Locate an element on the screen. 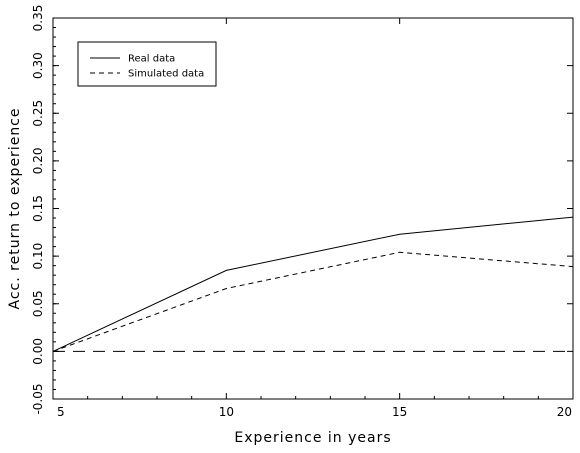 This screenshot has width=580, height=453. legend-box is located at coordinates (147, 64).